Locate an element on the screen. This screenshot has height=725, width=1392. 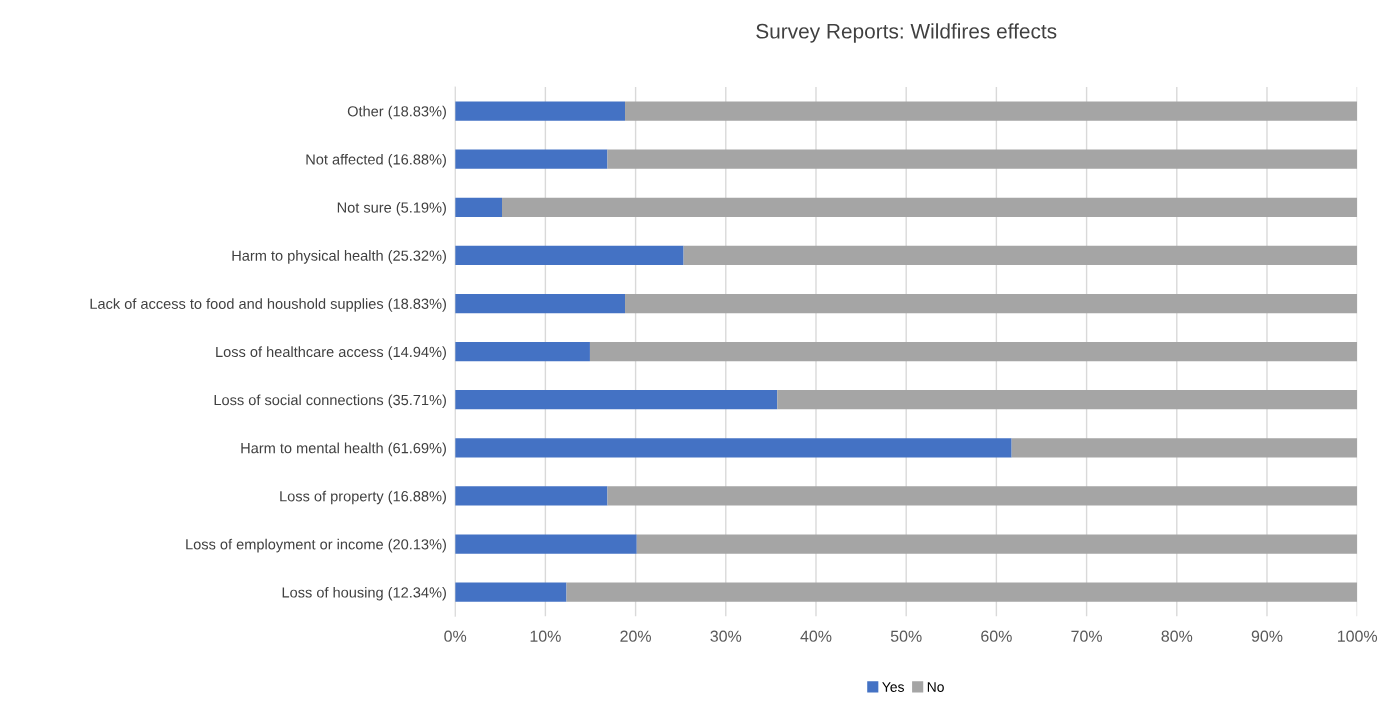
legend-label: Yes is located at coordinates (893, 687).